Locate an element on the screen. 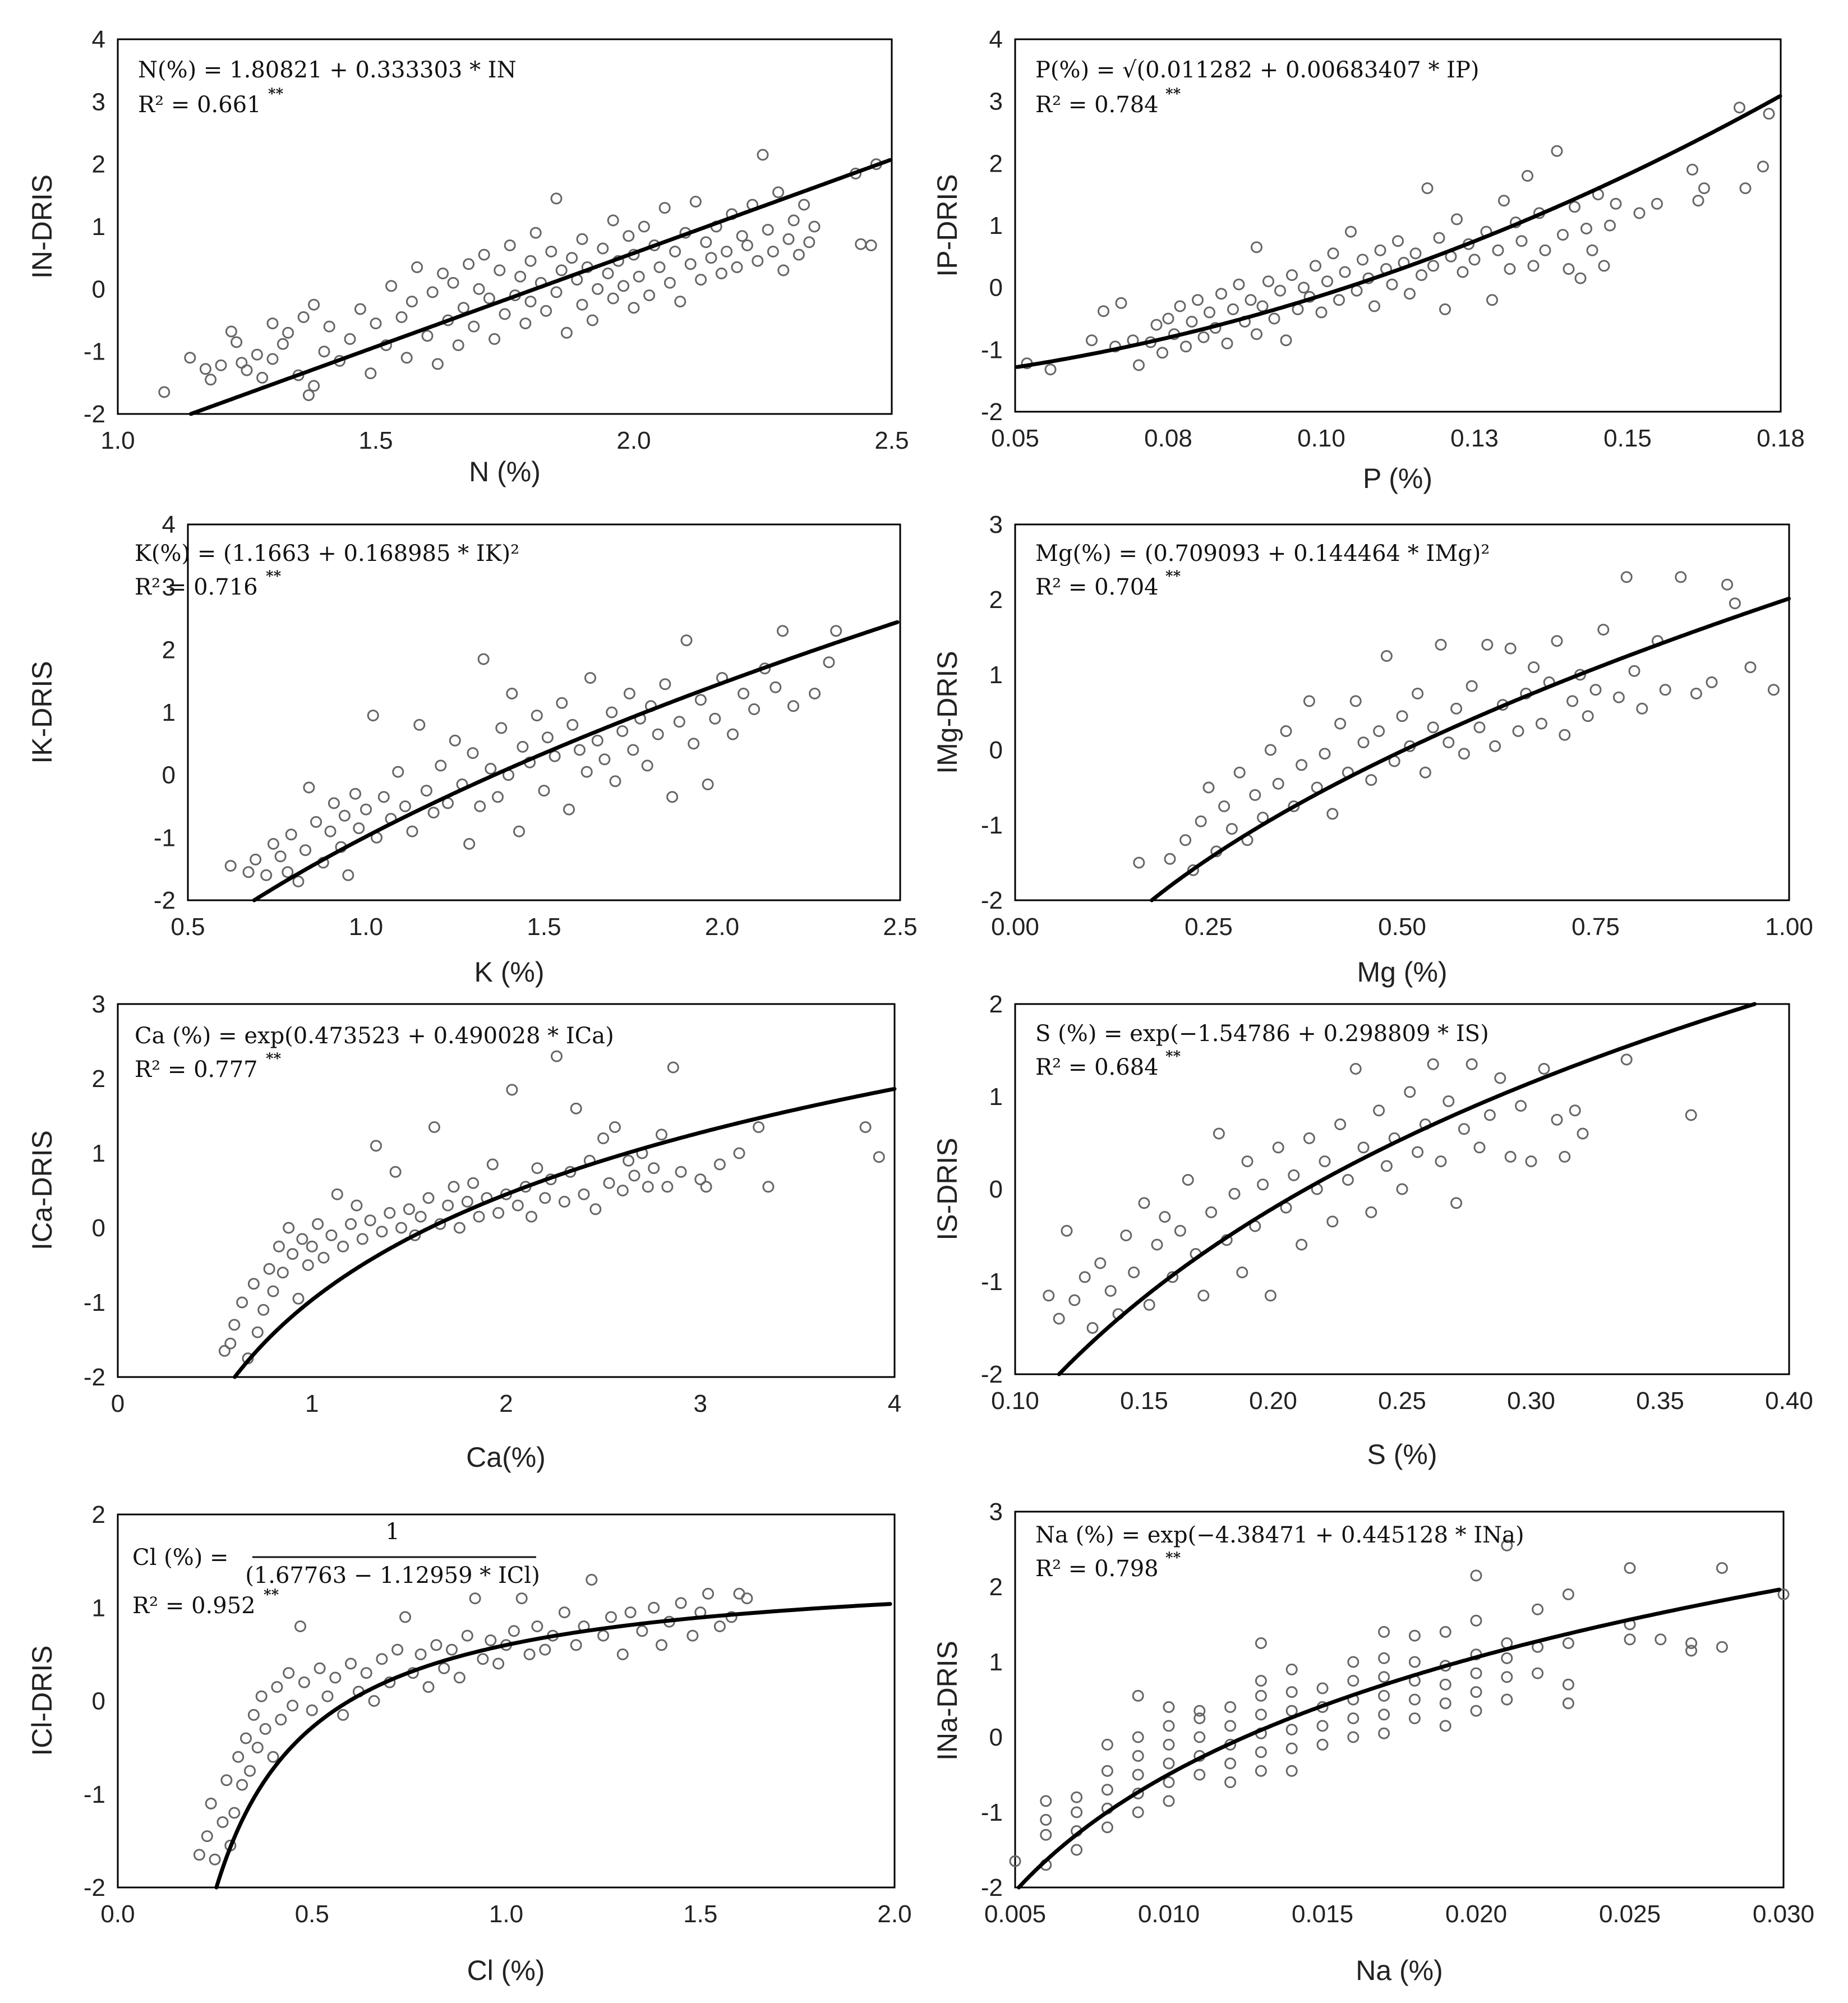 The width and height of the screenshot is (1848, 2003). x-tick-label: 0.15 is located at coordinates (1627, 439).